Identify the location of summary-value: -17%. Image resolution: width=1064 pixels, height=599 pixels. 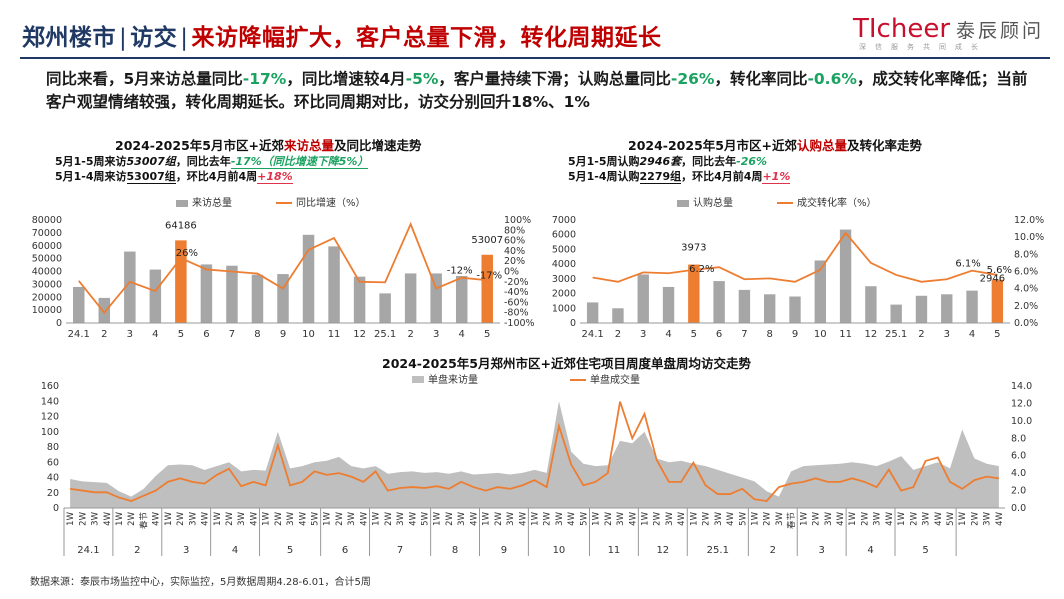
(264, 79).